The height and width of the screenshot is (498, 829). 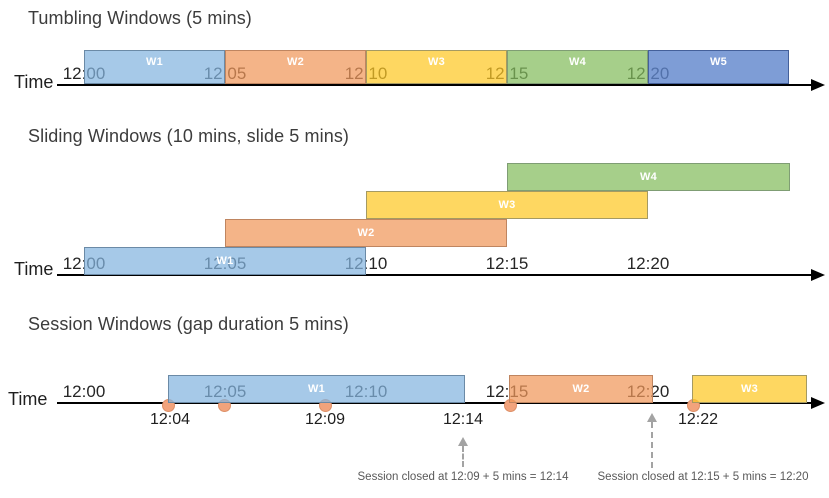 What do you see at coordinates (507, 263) in the screenshot?
I see `axis-tick-label: 12:15` at bounding box center [507, 263].